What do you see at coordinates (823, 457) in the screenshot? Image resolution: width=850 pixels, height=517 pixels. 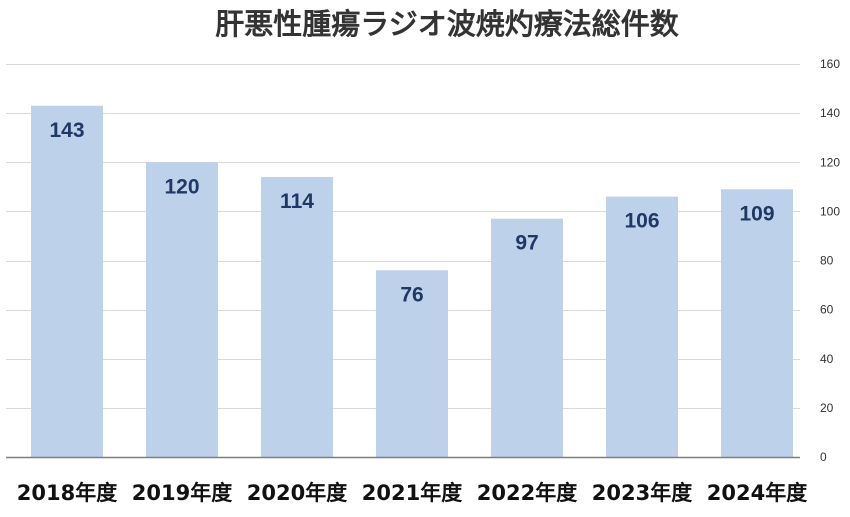 I see `y-tick-label: 0` at bounding box center [823, 457].